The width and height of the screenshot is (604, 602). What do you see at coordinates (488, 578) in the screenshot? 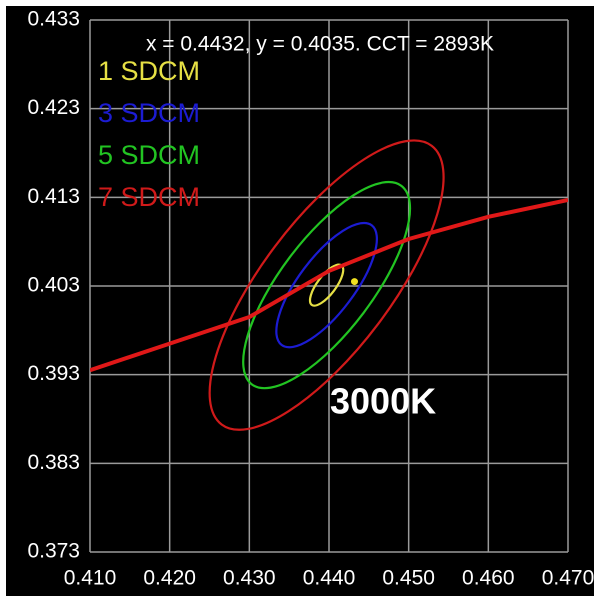
I see `x-tick-label: 0.460` at bounding box center [488, 578].